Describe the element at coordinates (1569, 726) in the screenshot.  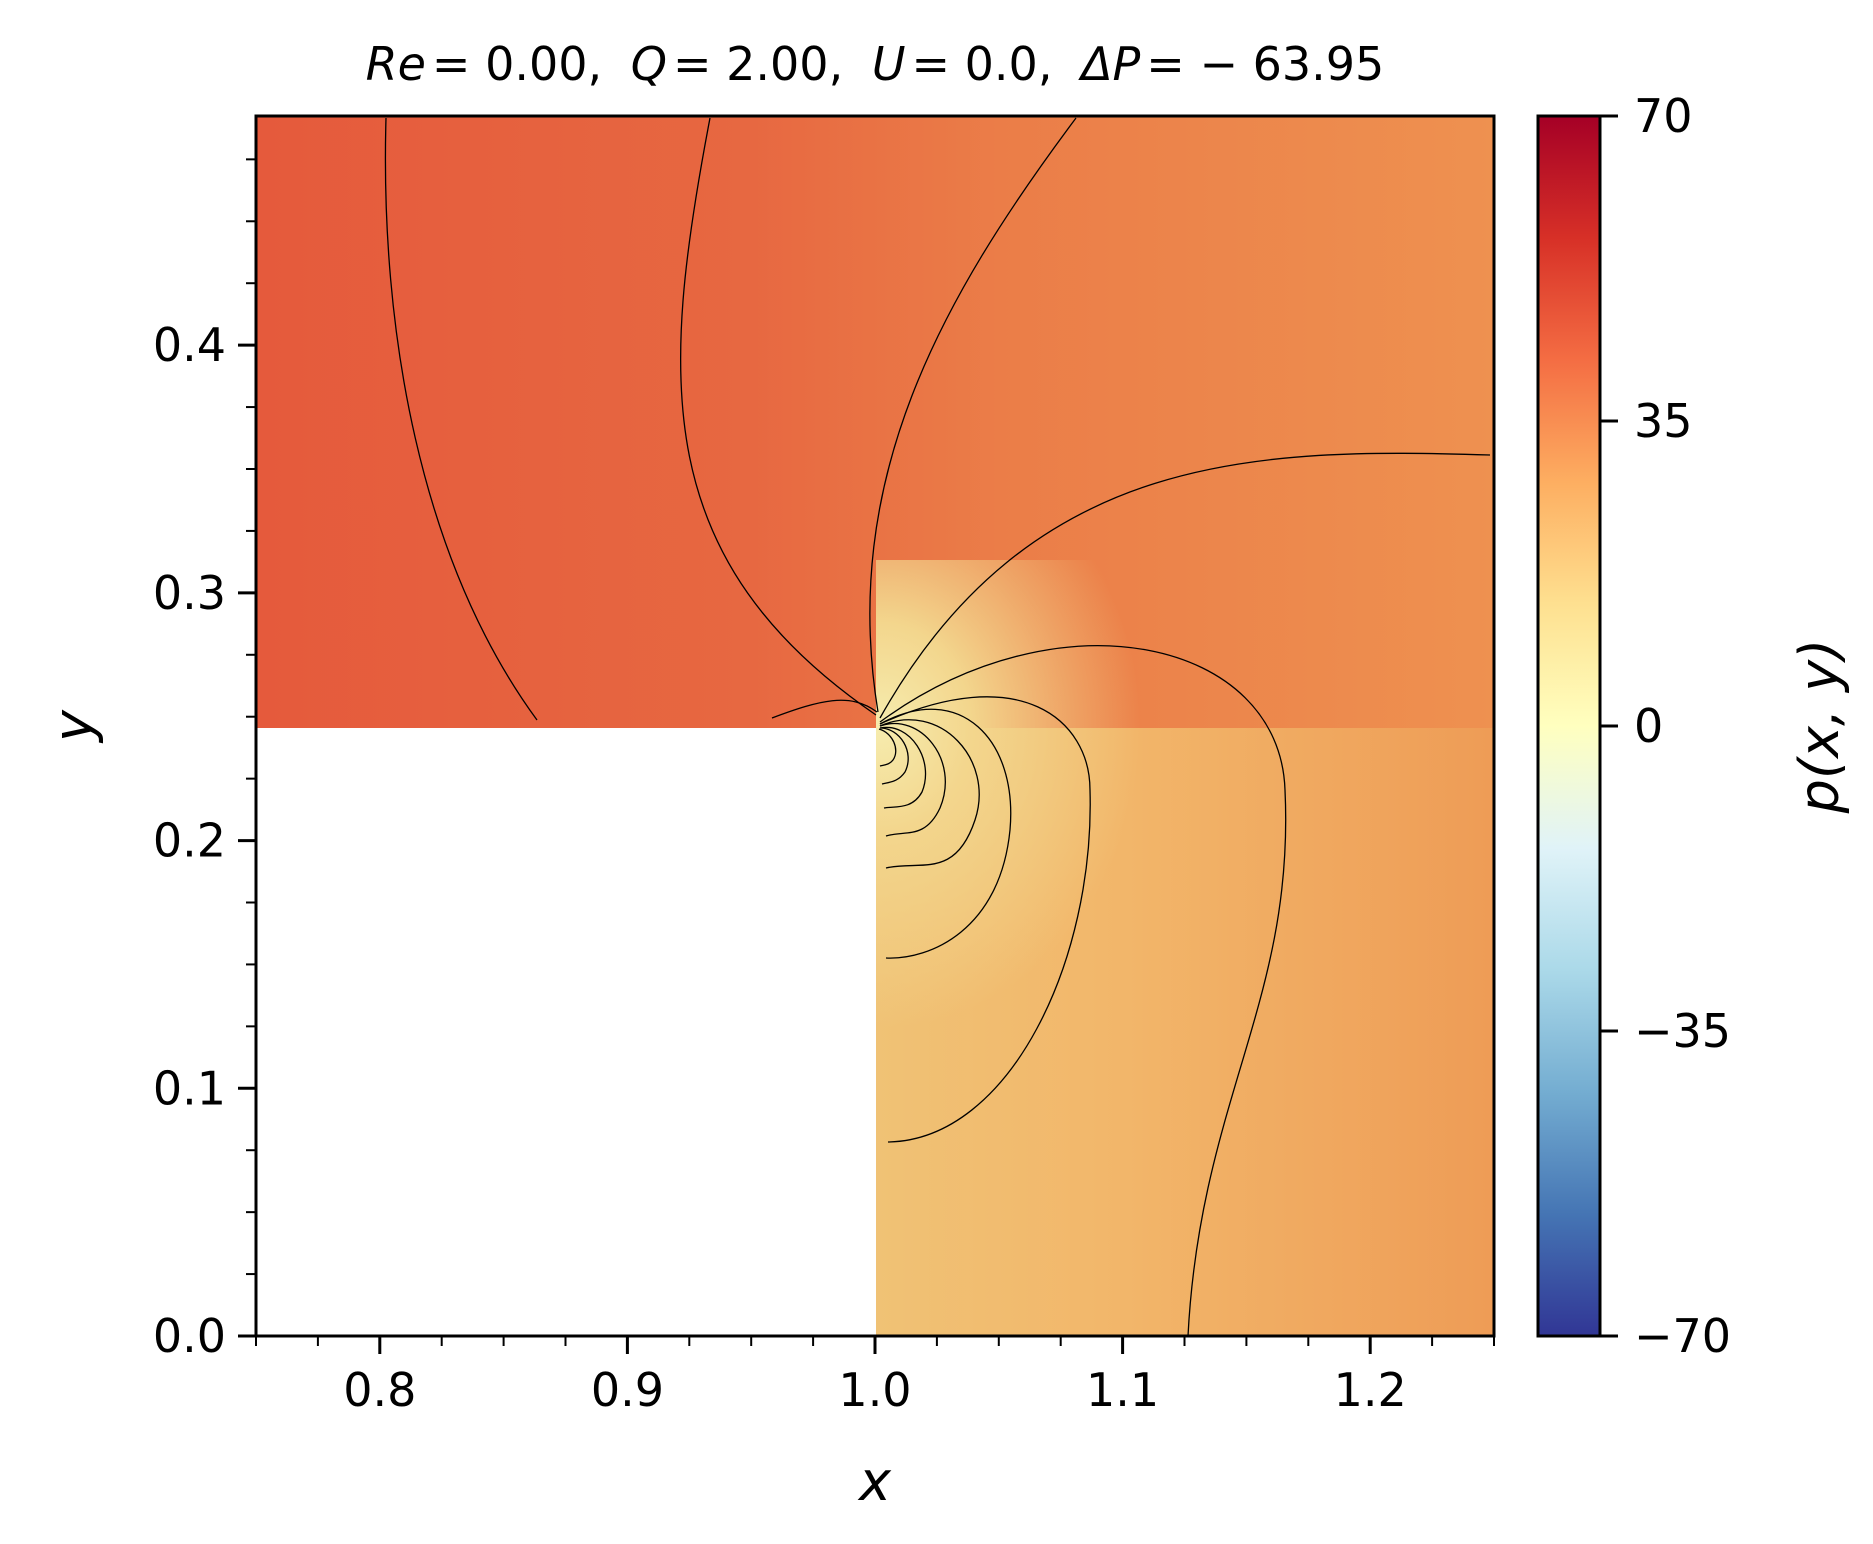
I see `colorbar` at that location.